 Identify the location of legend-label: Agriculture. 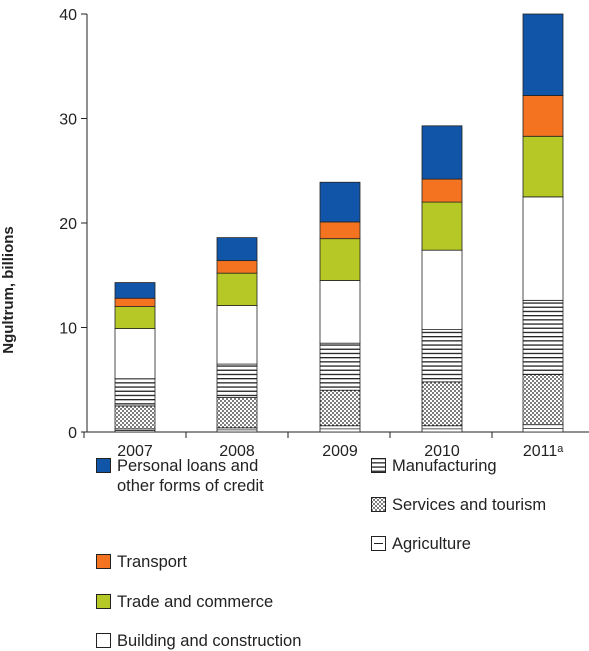
(431, 544).